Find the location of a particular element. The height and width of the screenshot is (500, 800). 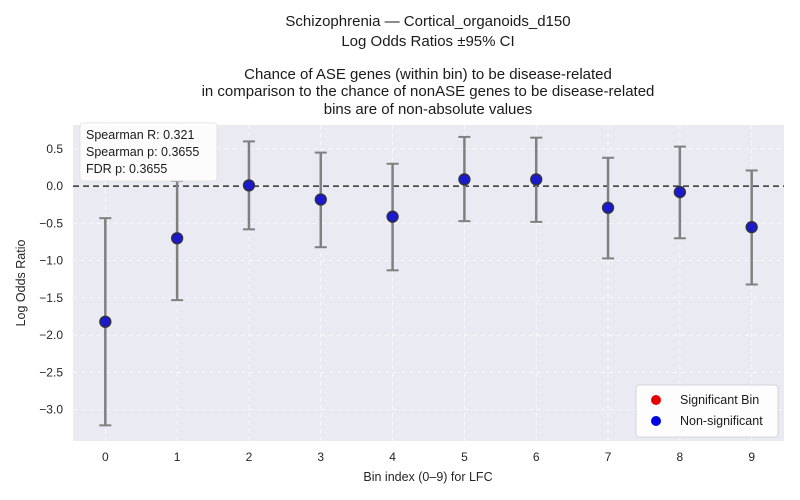

stats-box-background is located at coordinates (148, 152).